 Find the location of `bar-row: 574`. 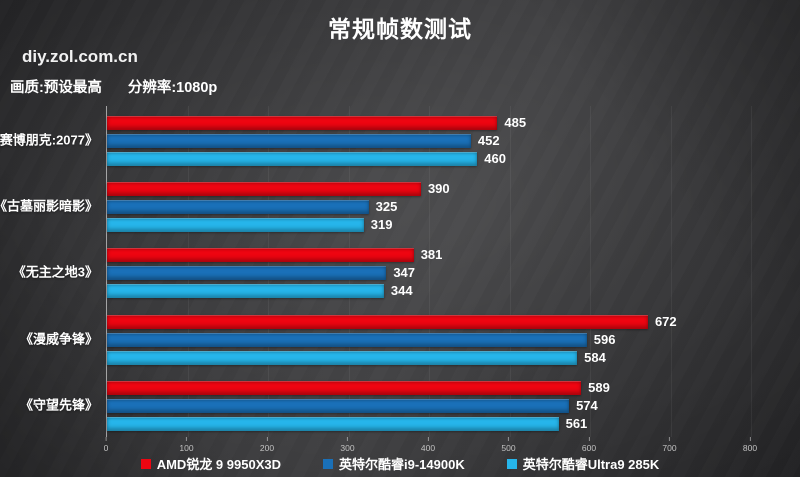

bar-row: 574 is located at coordinates (429, 405).